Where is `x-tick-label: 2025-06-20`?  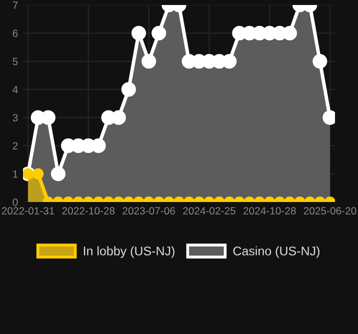 x-tick-label: 2025-06-20 is located at coordinates (330, 211).